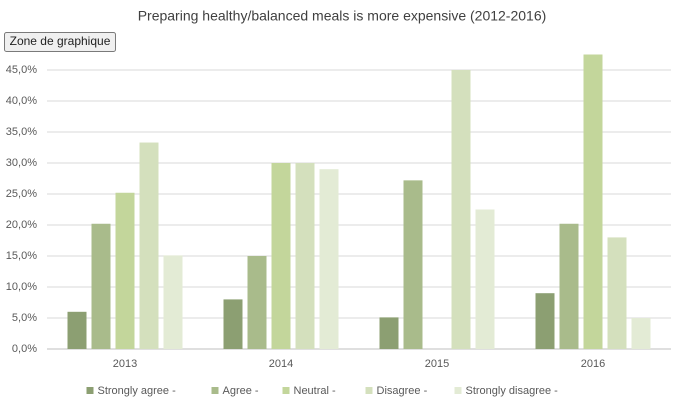 The image size is (684, 408). I want to click on y-tick-label: 5,0%, so click(24, 318).